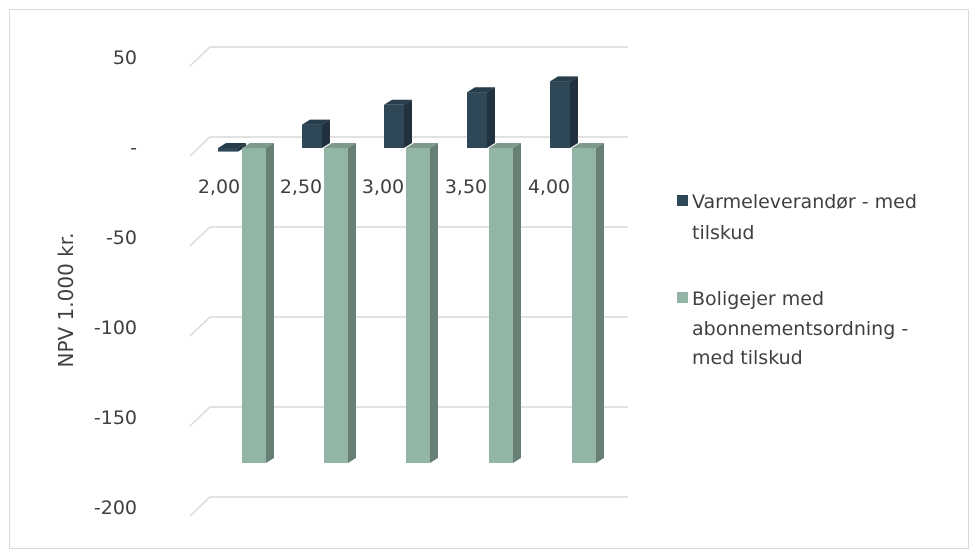  What do you see at coordinates (66, 300) in the screenshot?
I see `y-axis-label: NPV 1.000 kr.` at bounding box center [66, 300].